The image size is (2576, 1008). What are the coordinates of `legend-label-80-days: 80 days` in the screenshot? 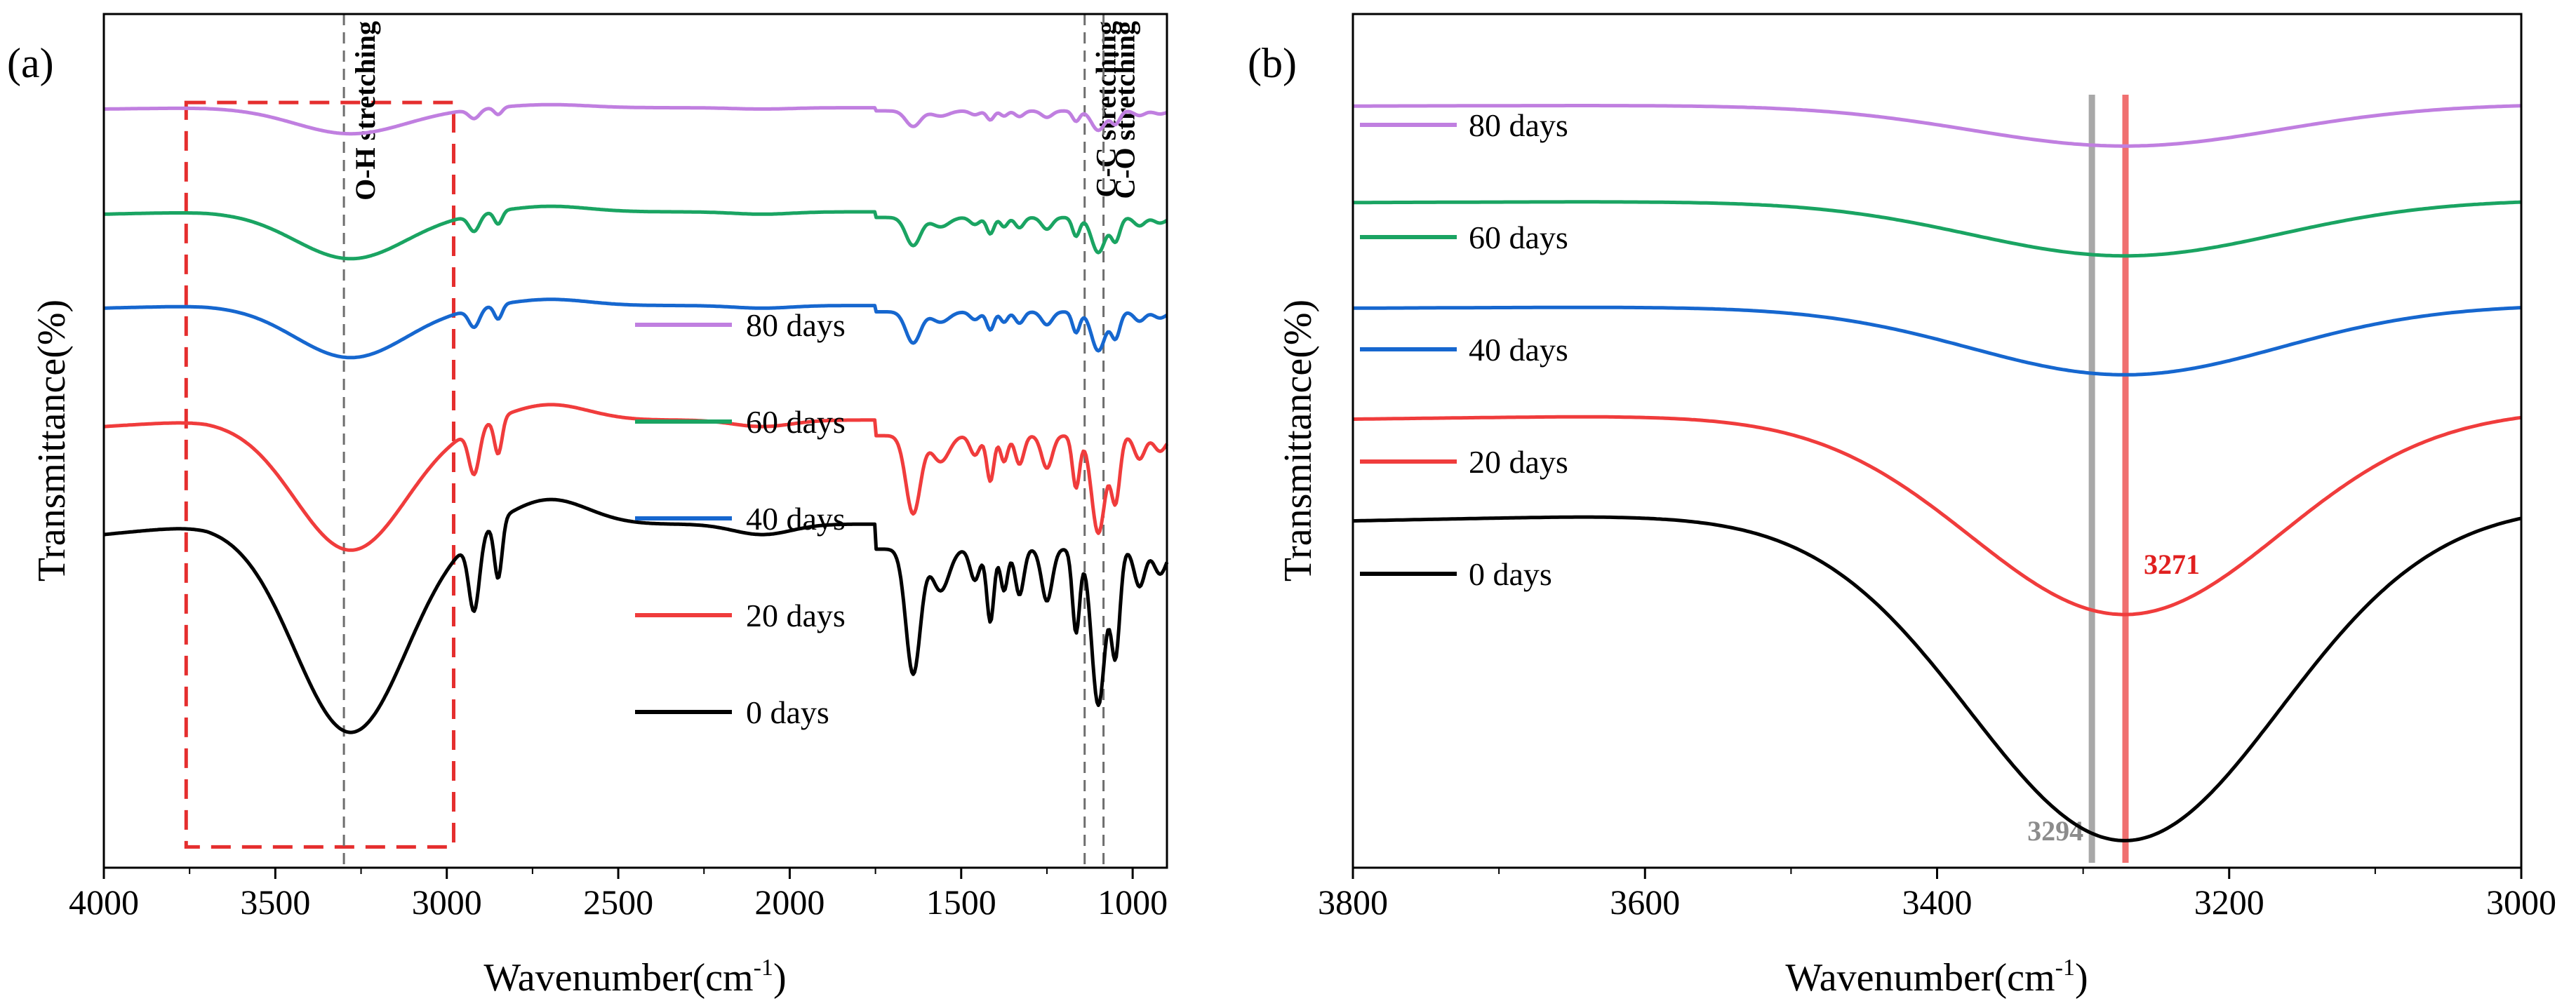 It's located at (796, 325).